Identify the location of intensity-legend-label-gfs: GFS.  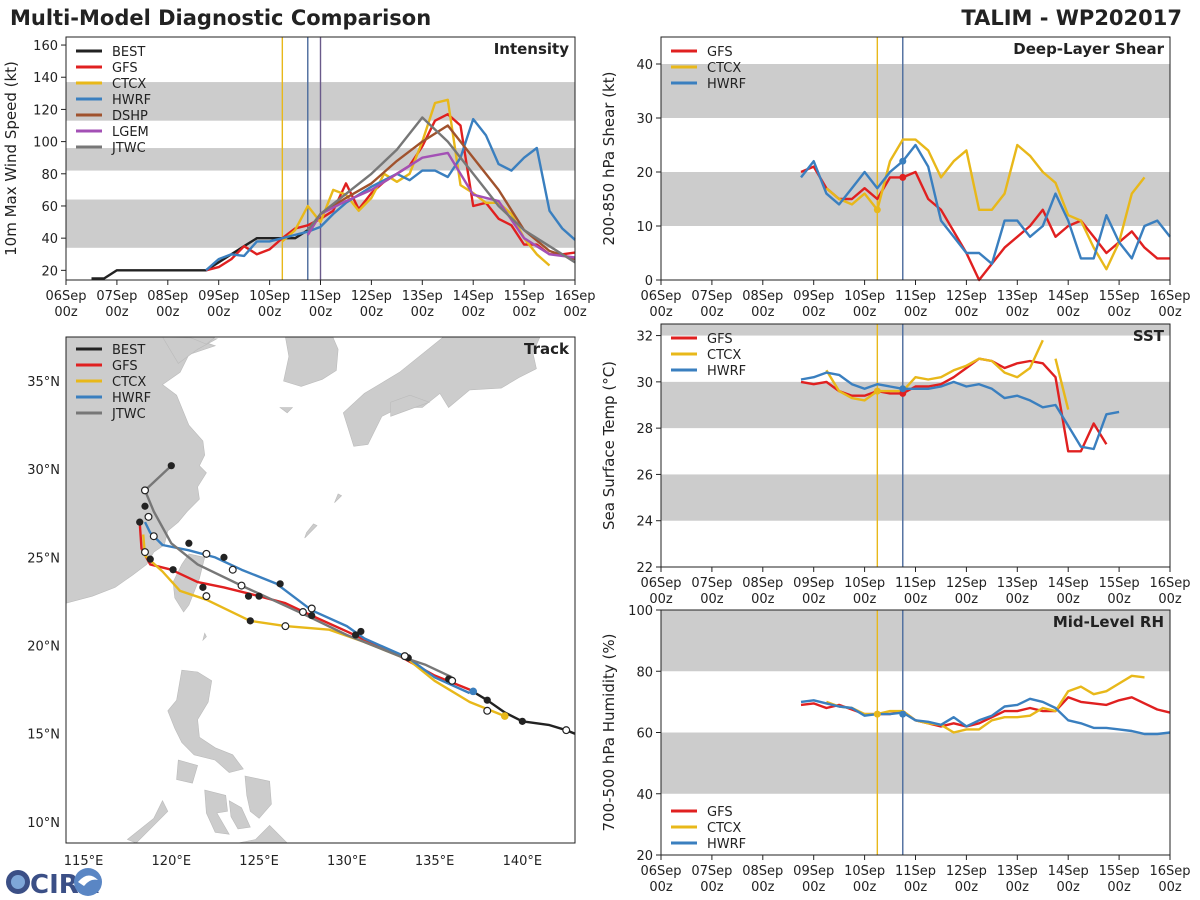
(125, 68).